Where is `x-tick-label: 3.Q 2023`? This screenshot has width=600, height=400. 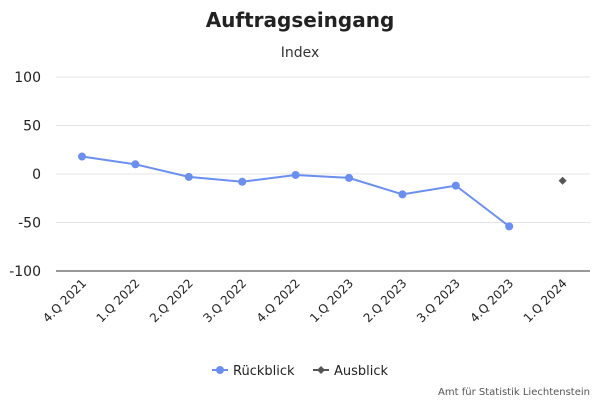
x-tick-label: 3.Q 2023 is located at coordinates (438, 300).